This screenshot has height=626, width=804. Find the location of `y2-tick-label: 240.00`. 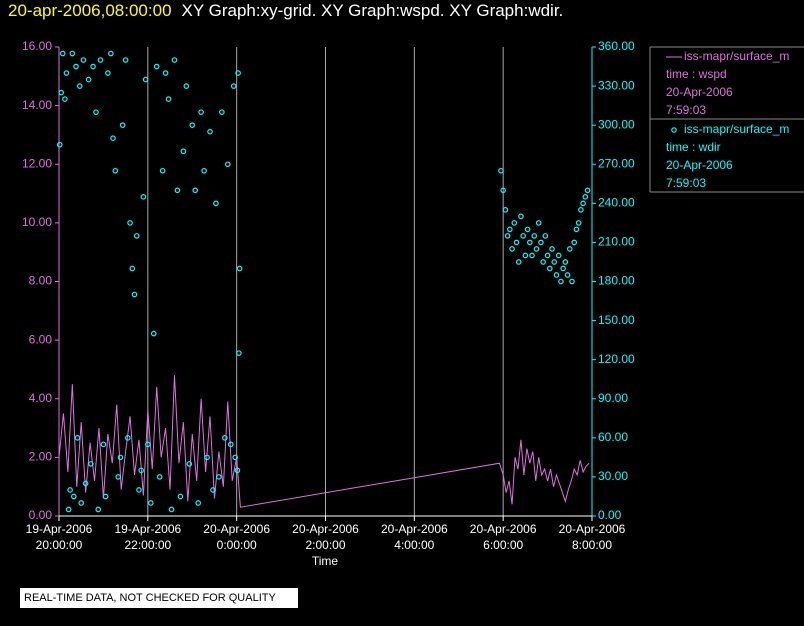

y2-tick-label: 240.00 is located at coordinates (616, 203).